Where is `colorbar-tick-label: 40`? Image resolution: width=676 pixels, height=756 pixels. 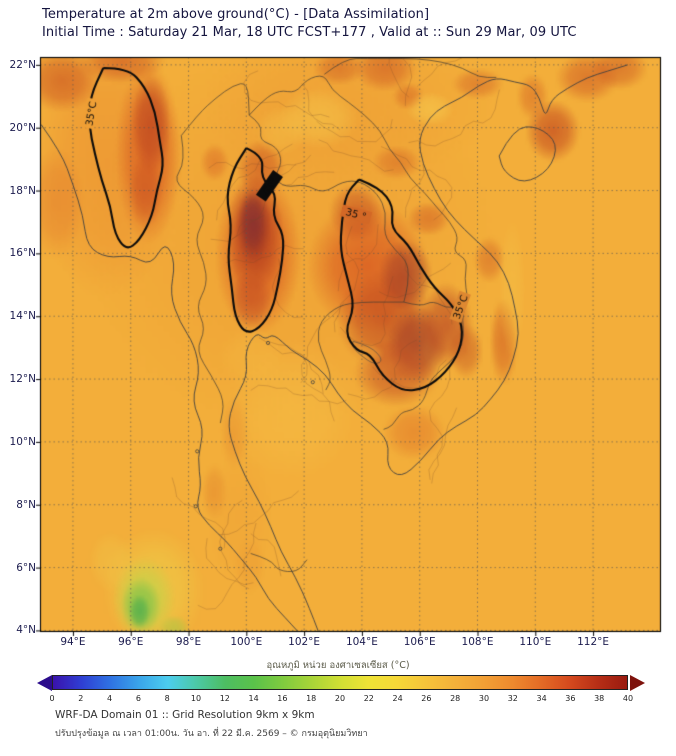
colorbar-tick-label: 40 is located at coordinates (628, 698).